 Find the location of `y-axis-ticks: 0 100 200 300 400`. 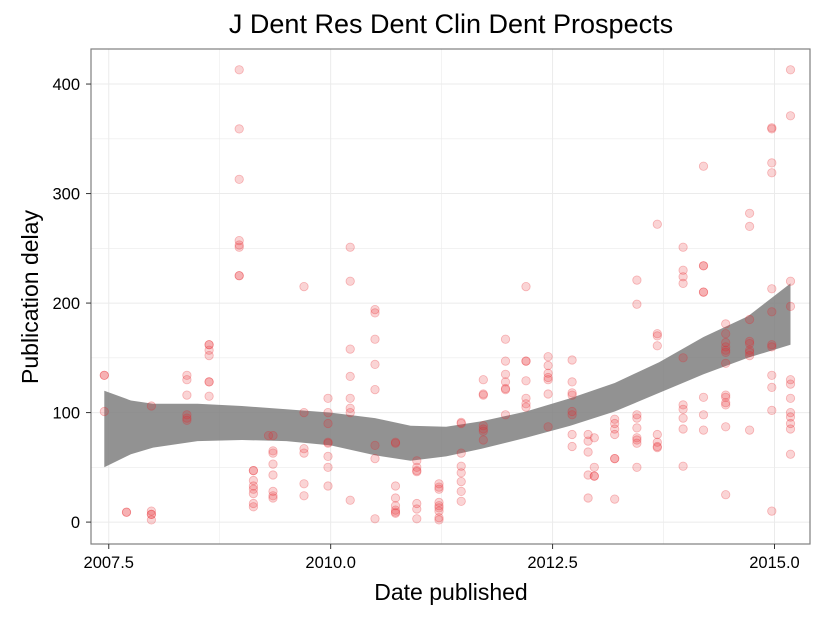

y-axis-ticks: 0 100 200 300 400 is located at coordinates (71, 304).